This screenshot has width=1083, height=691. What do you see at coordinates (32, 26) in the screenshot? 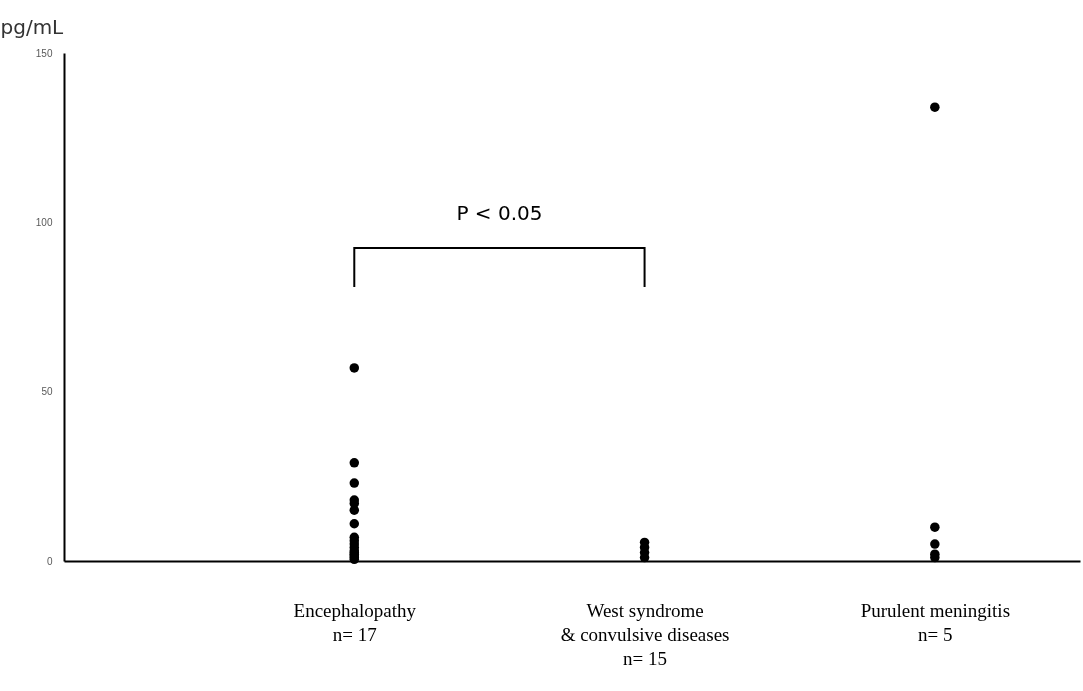
I see `y-axis-title: pg/mL` at bounding box center [32, 26].